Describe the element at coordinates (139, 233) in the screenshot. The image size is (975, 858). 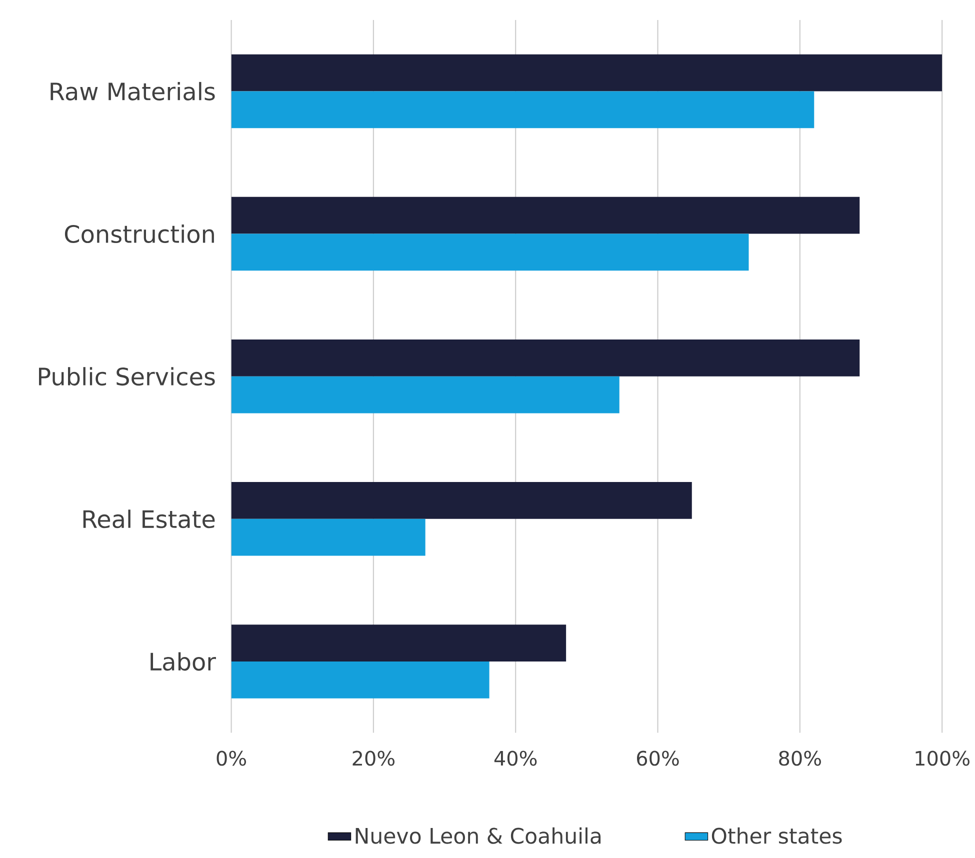
I see `y-tick-label: Construction` at that location.